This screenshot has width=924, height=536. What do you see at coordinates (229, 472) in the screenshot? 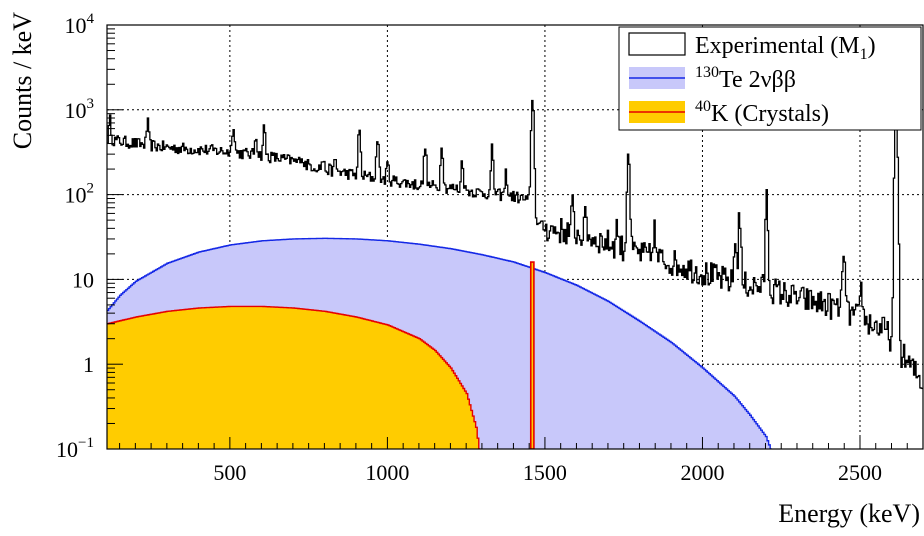
I see `x-tick-label: 500` at bounding box center [229, 472].